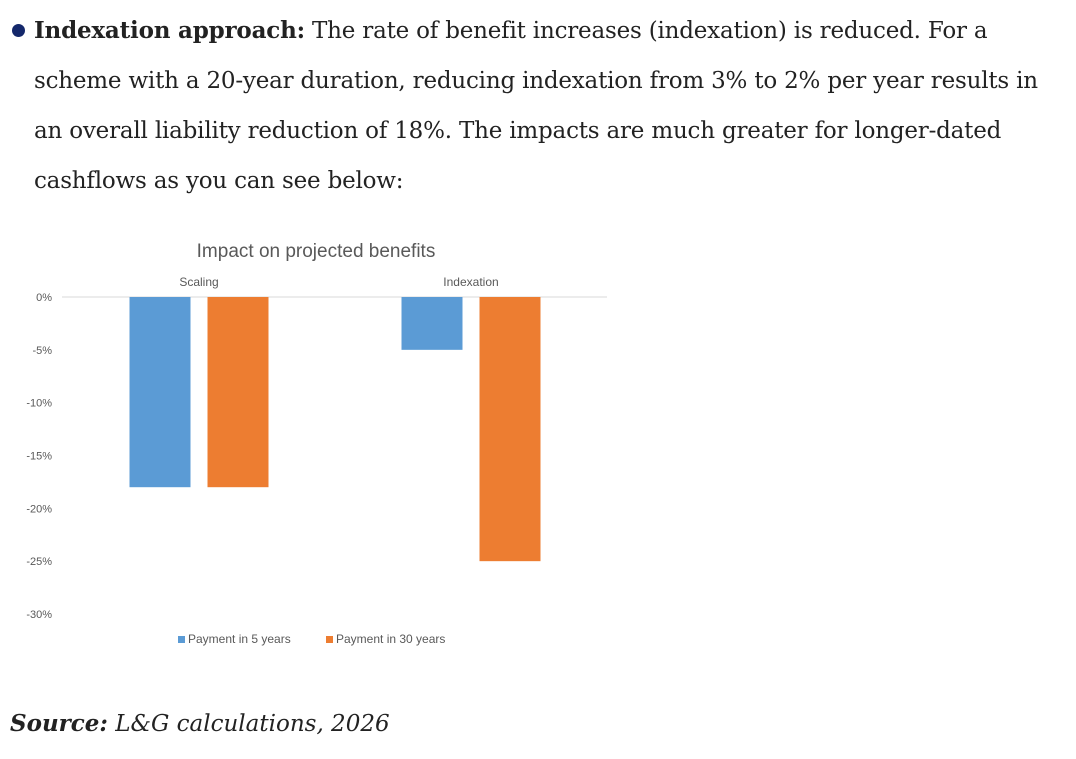  What do you see at coordinates (39, 615) in the screenshot?
I see `y-tick-label: -30%` at bounding box center [39, 615].